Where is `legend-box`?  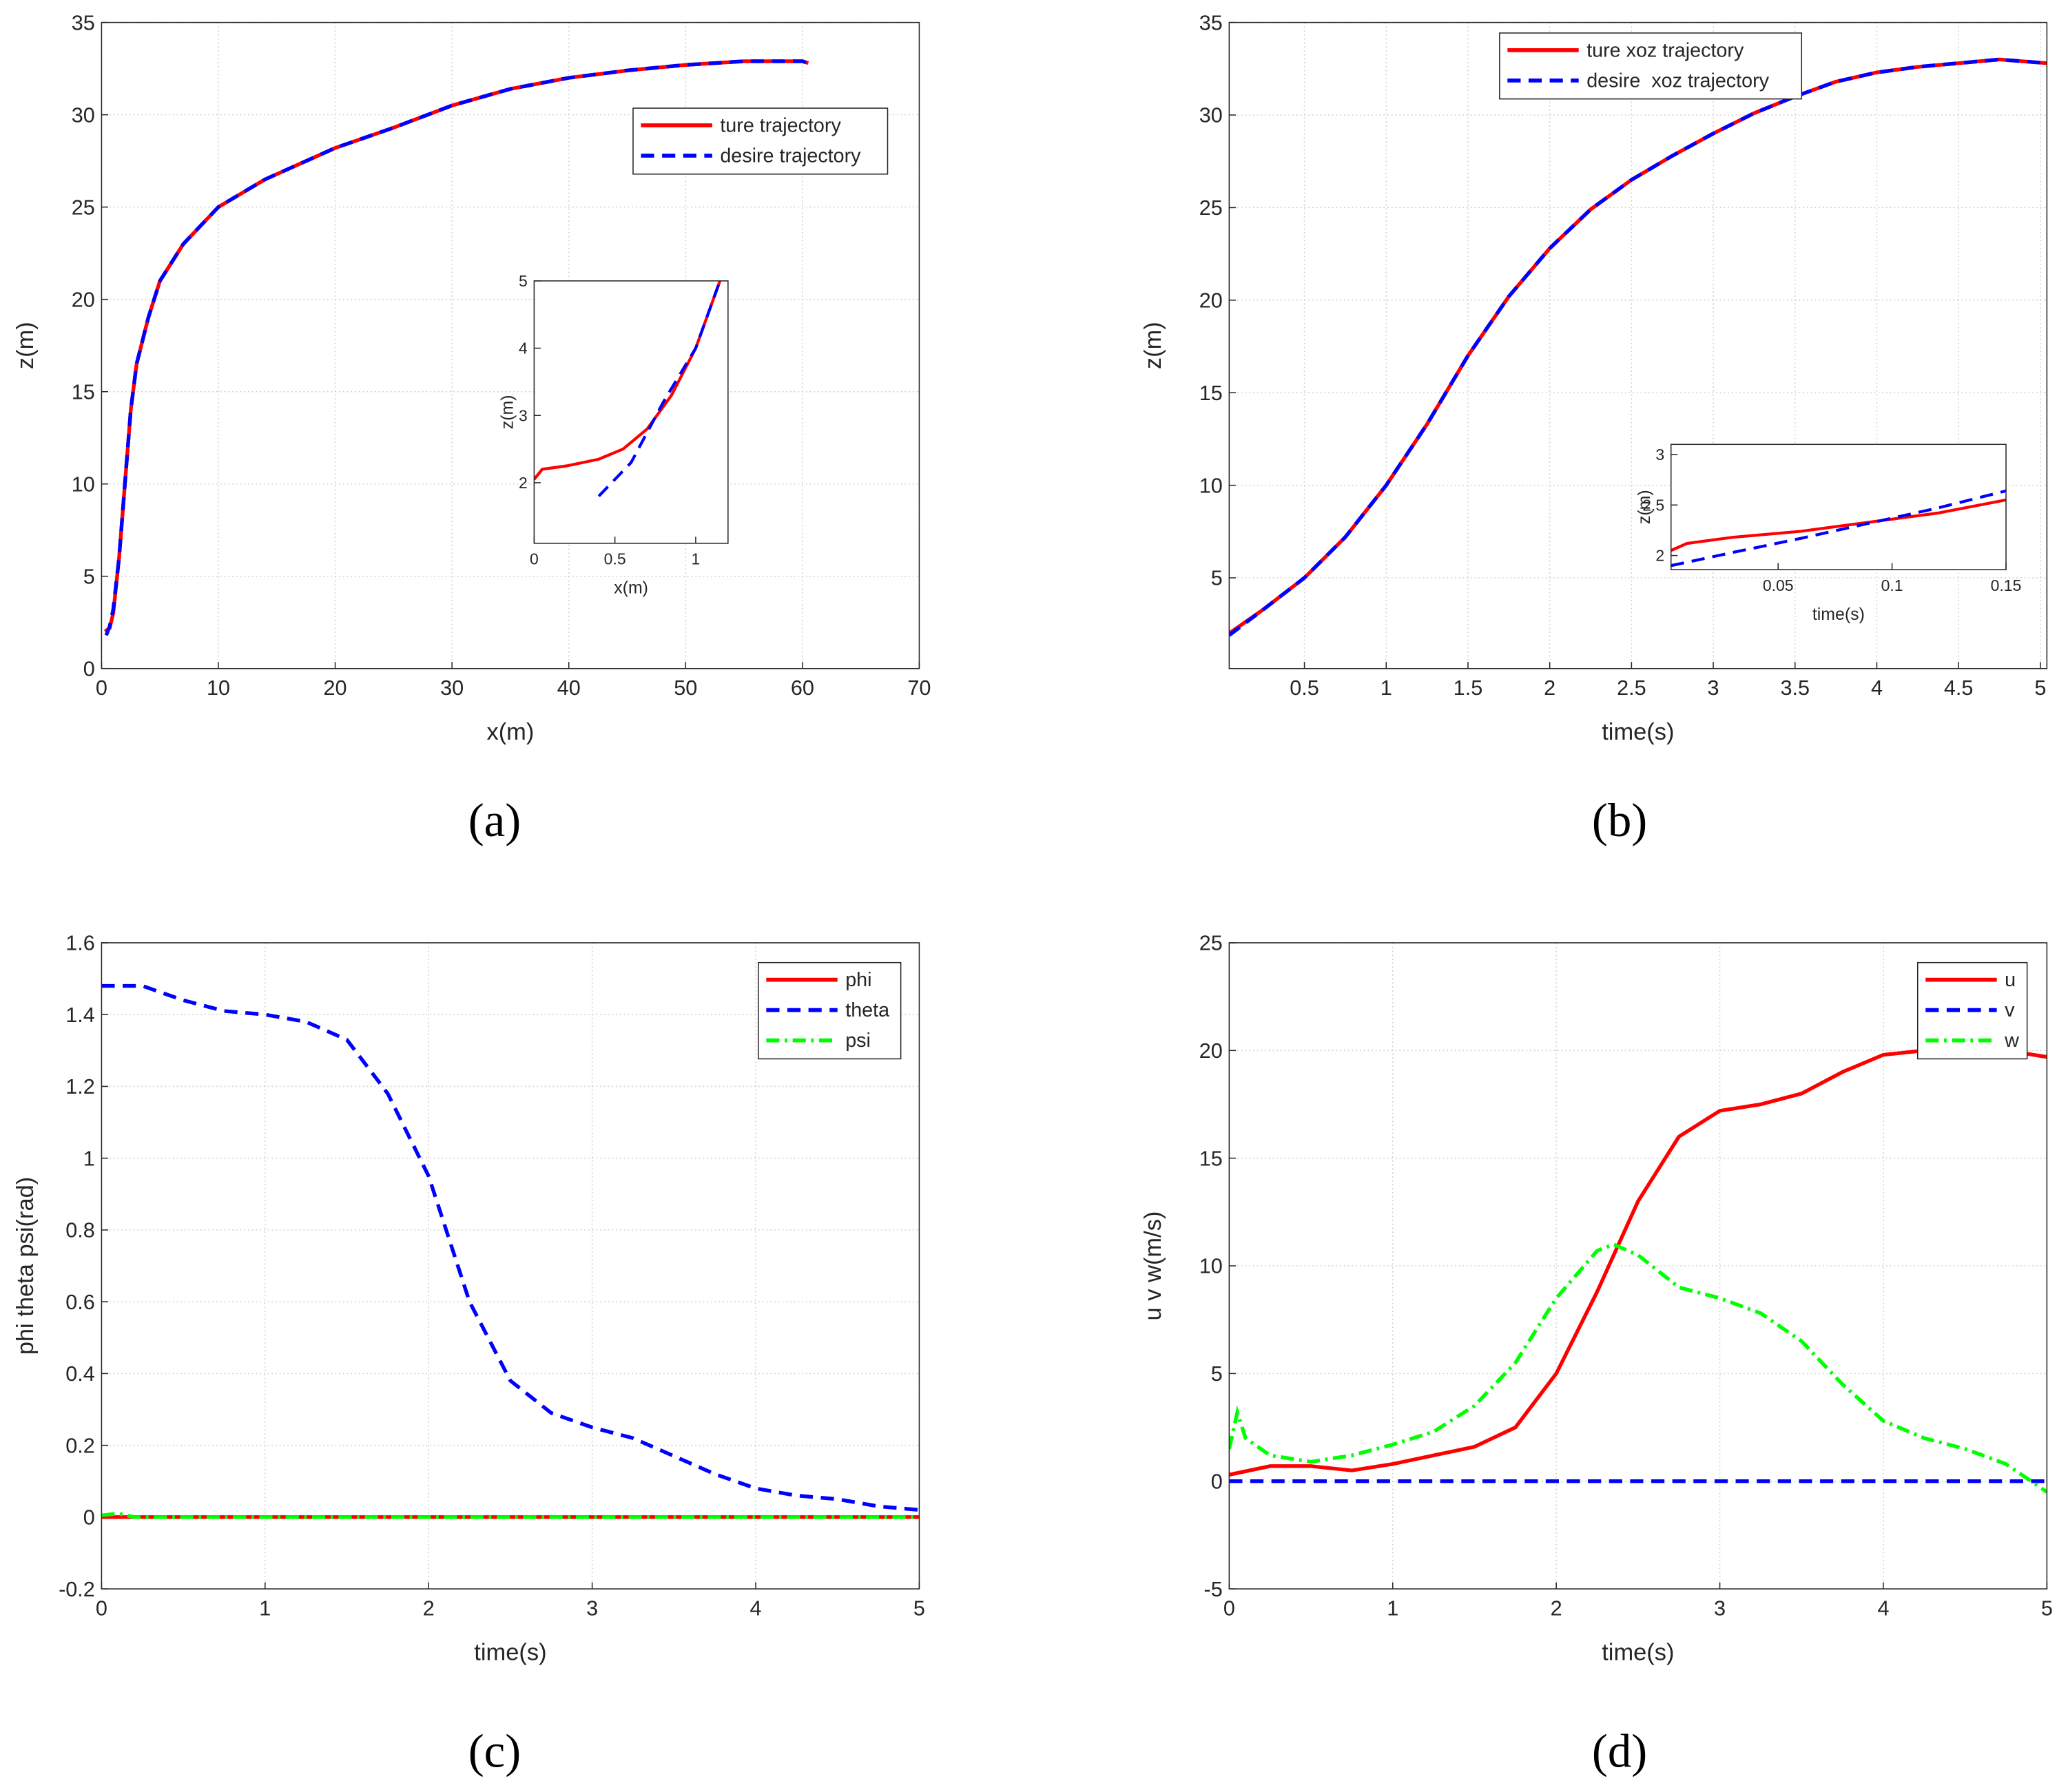
legend-box is located at coordinates (760, 141).